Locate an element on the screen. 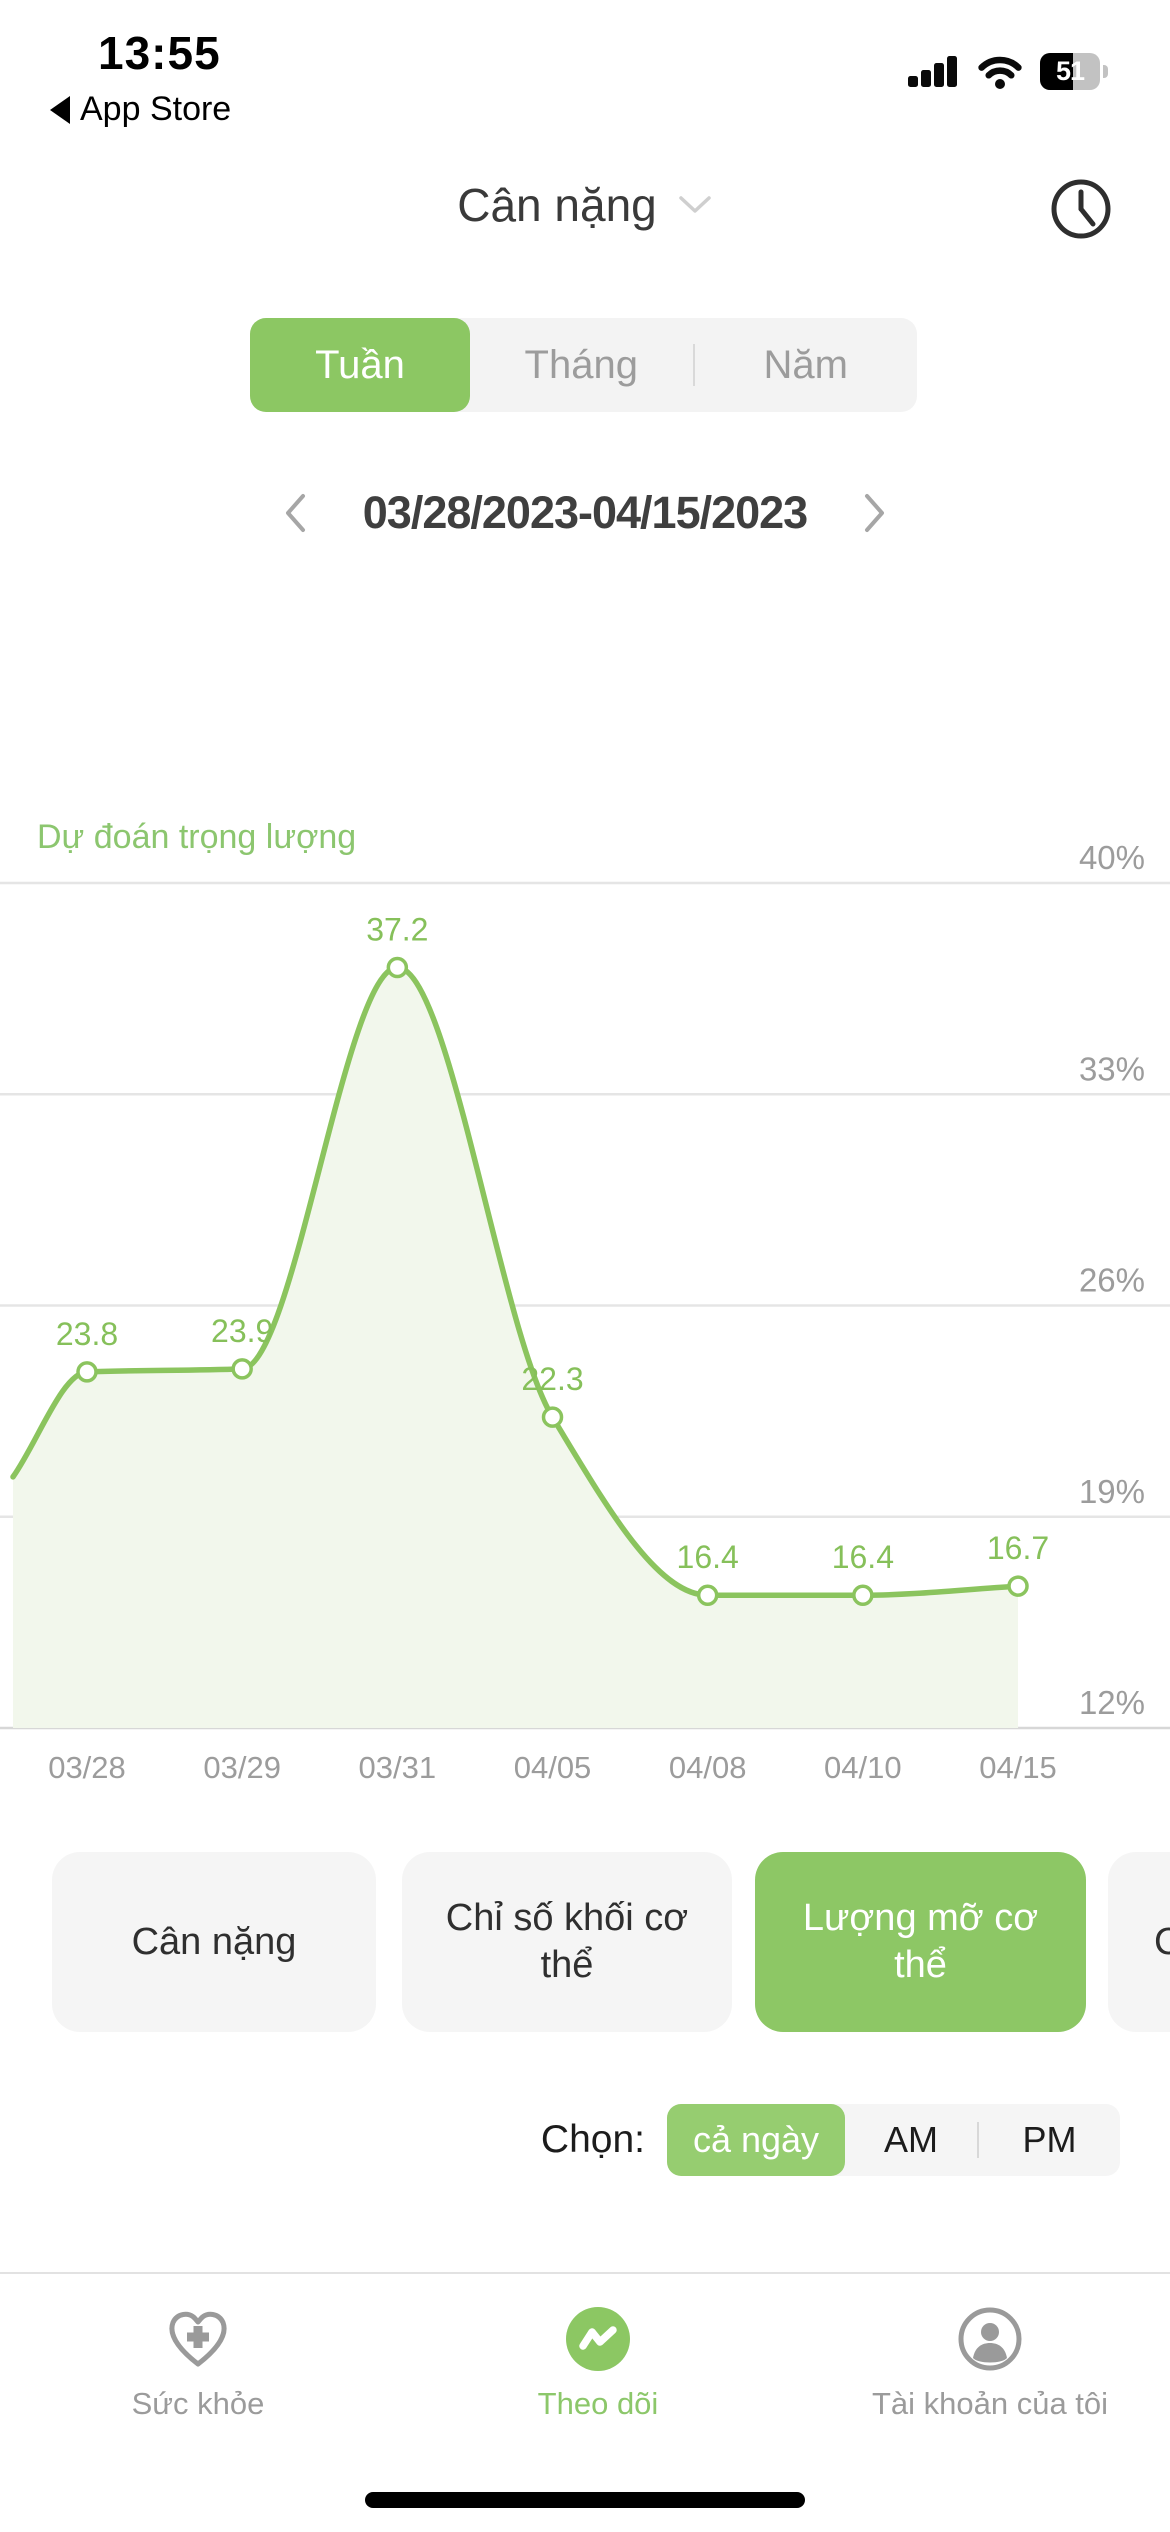 Image resolution: width=1170 pixels, height=2532 pixels. tab-year: Năm is located at coordinates (805, 364).